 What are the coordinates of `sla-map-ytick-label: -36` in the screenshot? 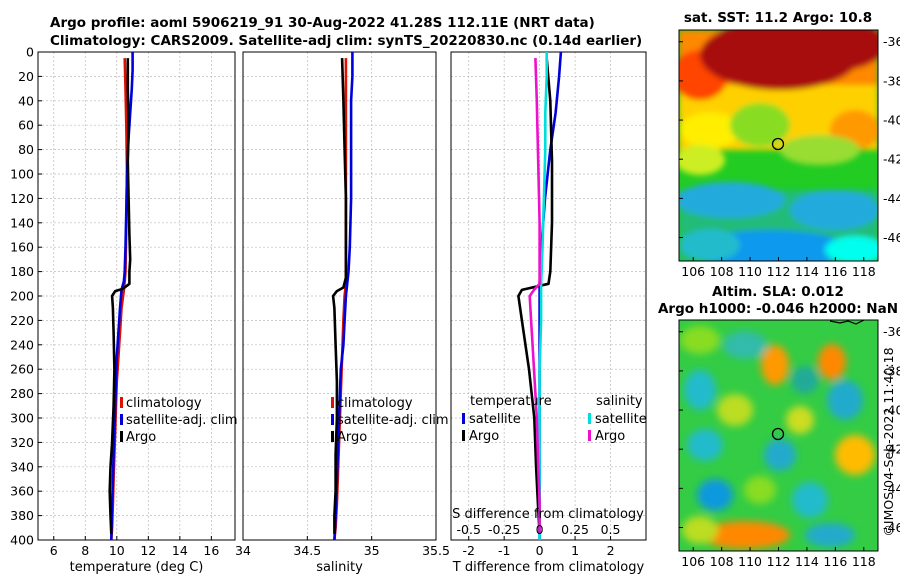 It's located at (891, 331).